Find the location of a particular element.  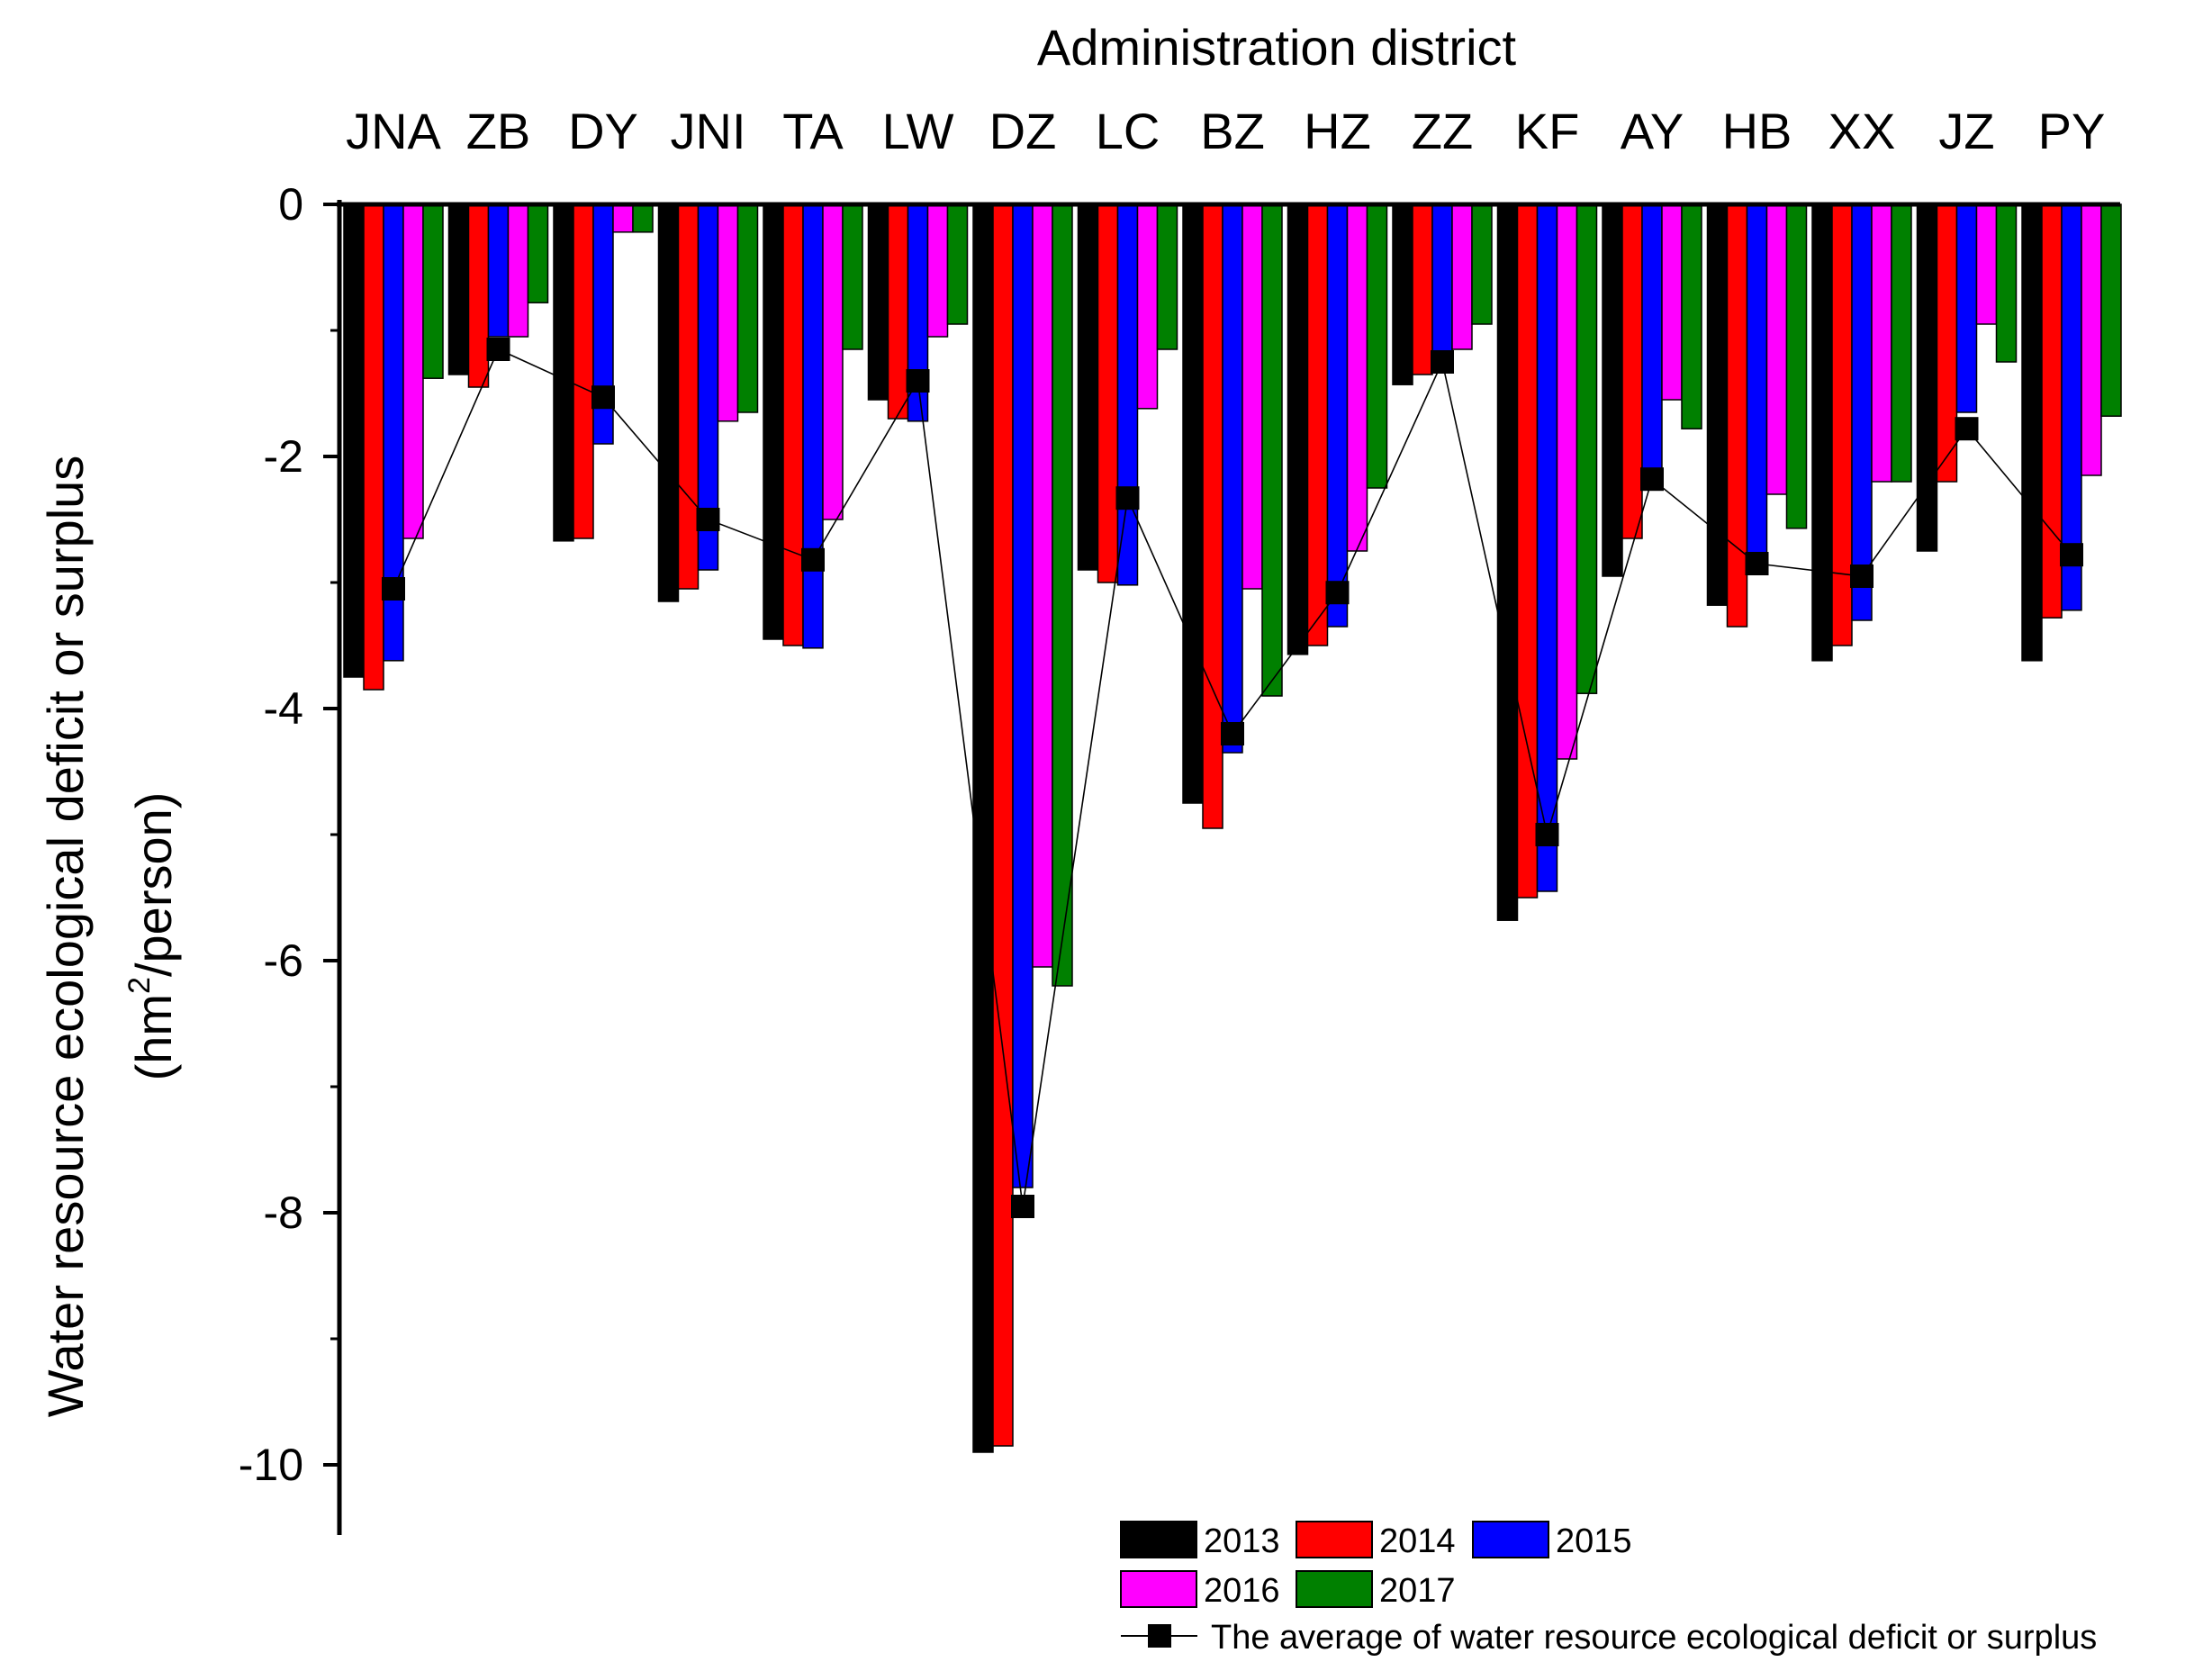

bar-lc-2017 is located at coordinates (1167, 276).